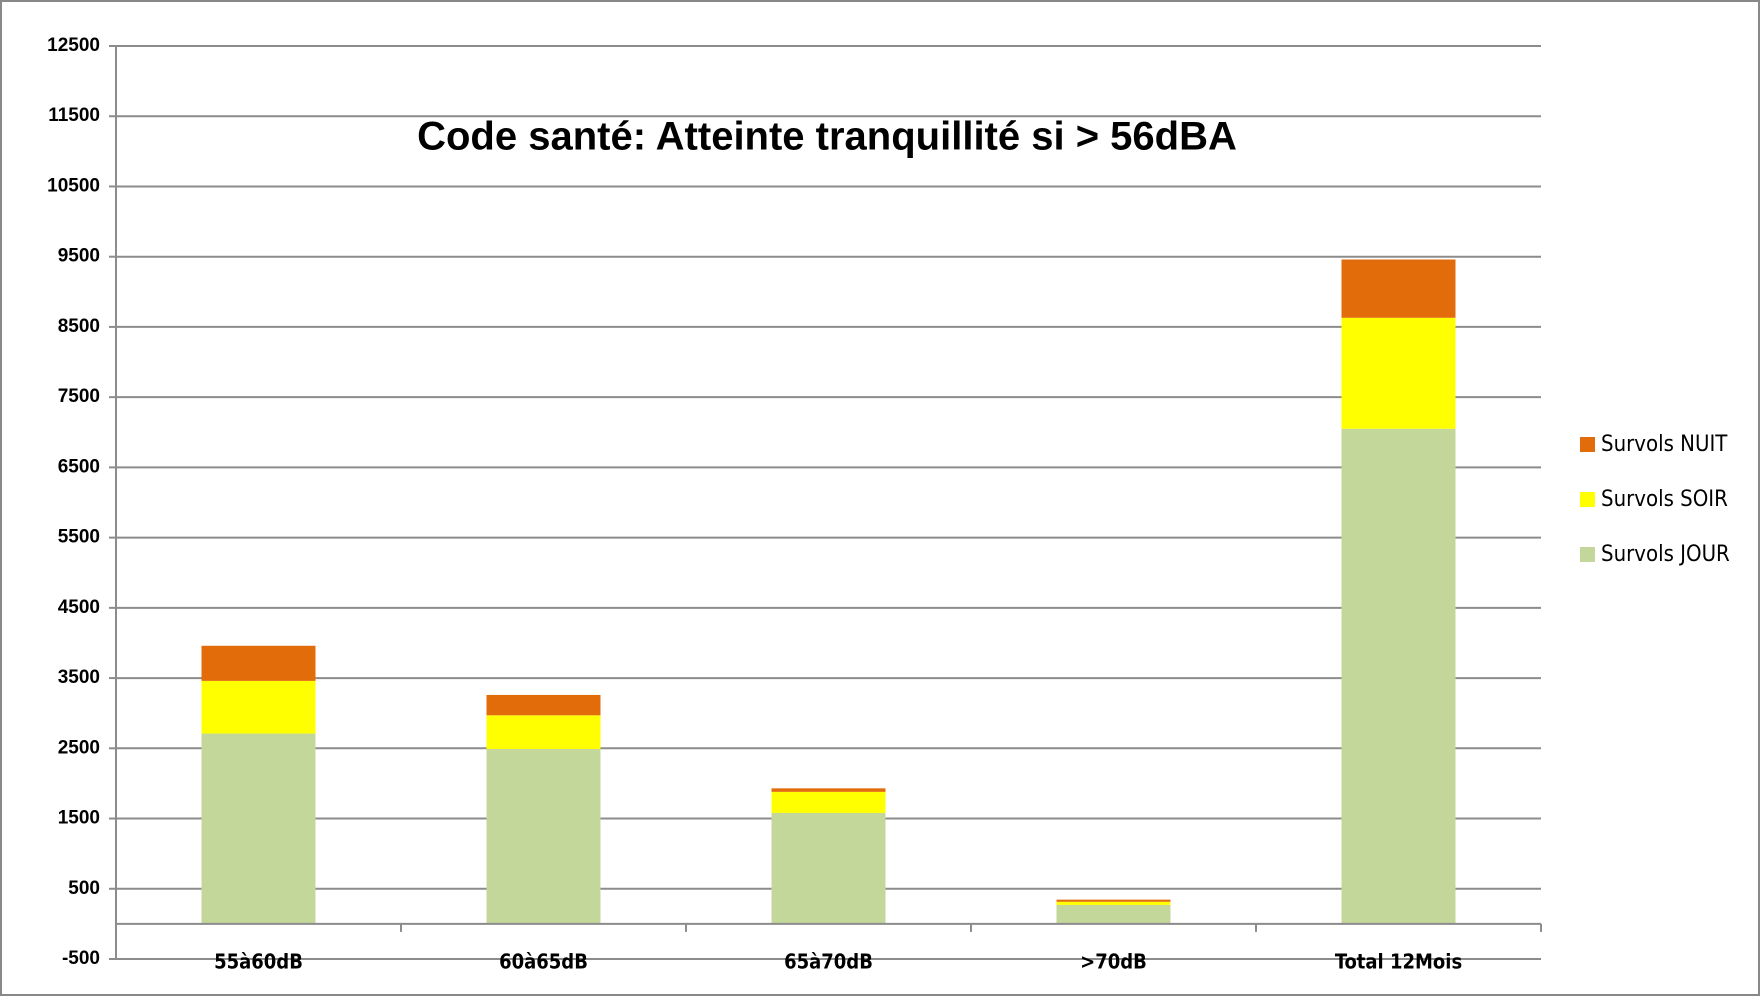 The image size is (1760, 996). Describe the element at coordinates (1398, 962) in the screenshot. I see `x-tick-label: Total 12Mois` at that location.